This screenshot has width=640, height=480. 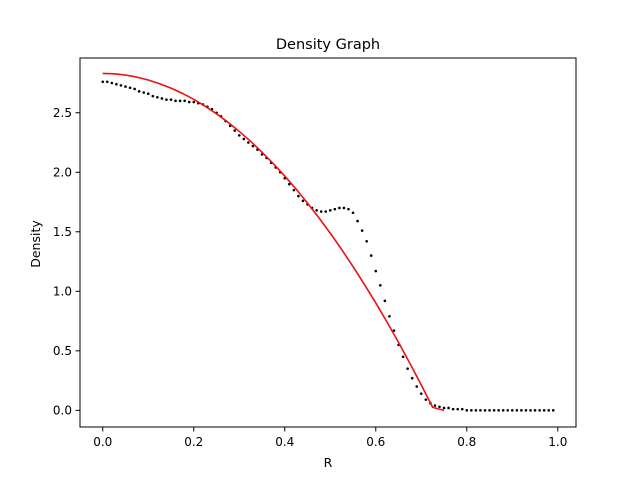 What do you see at coordinates (62, 351) in the screenshot?
I see `y-tick-label: 0.5` at bounding box center [62, 351].